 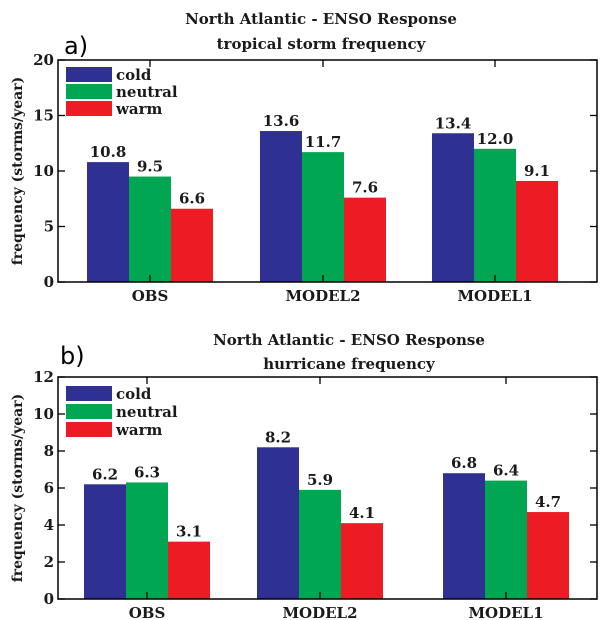 I want to click on panel-label: b), so click(x=72, y=356).